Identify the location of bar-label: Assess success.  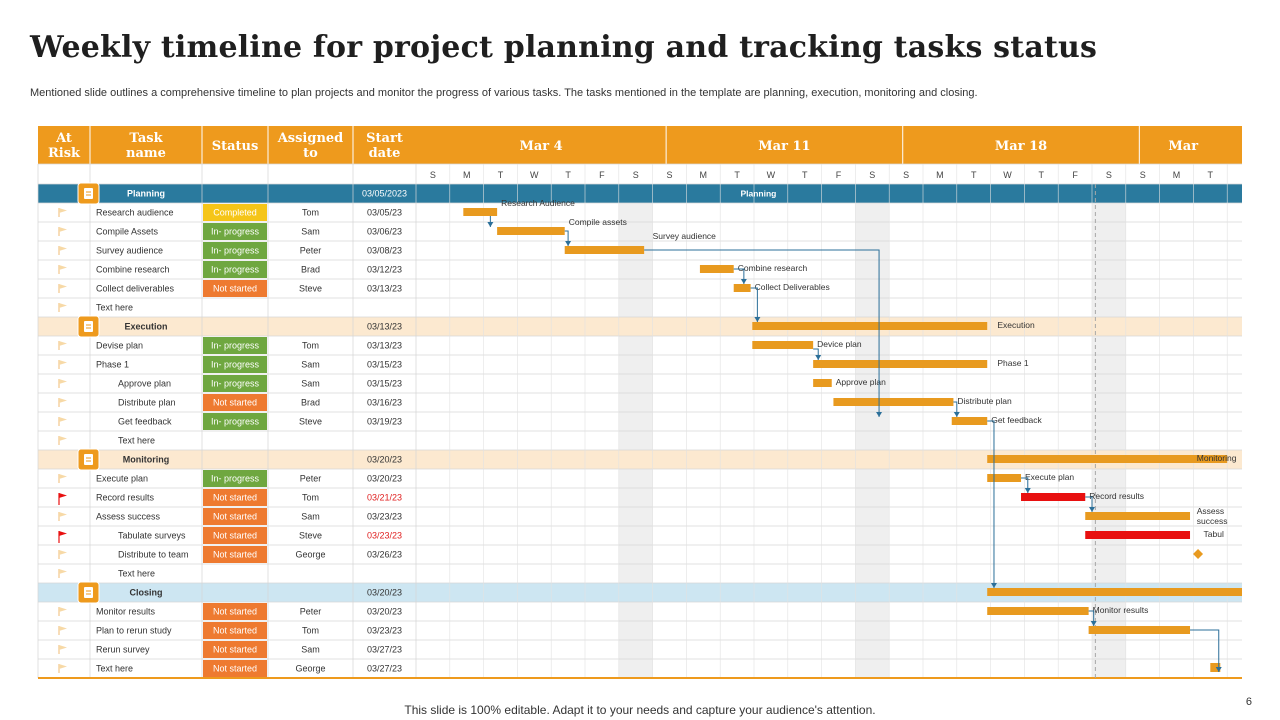
(1212, 516).